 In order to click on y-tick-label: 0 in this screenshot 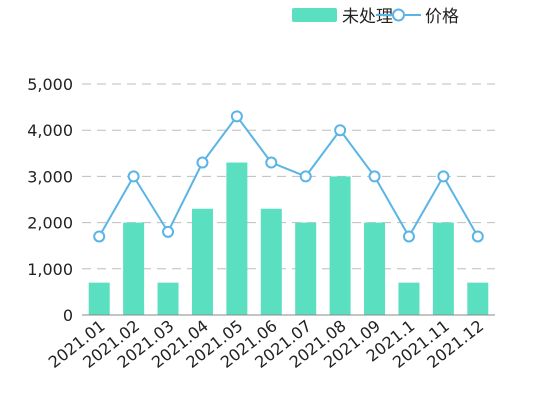, I will do `click(68, 315)`.